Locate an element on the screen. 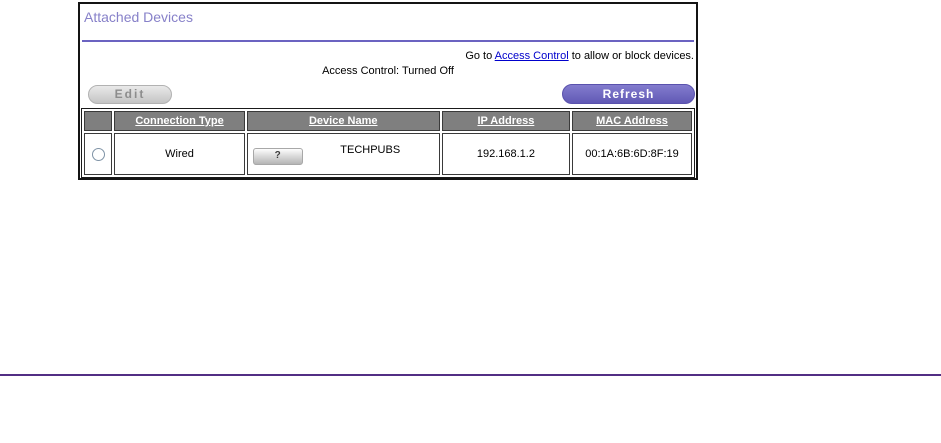 The height and width of the screenshot is (443, 941). access-control-link: Access Control is located at coordinates (531, 56).